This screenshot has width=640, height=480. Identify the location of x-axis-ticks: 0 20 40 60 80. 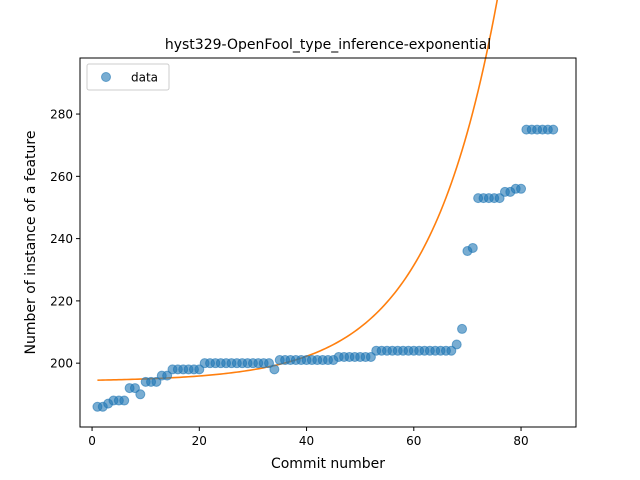
(308, 437).